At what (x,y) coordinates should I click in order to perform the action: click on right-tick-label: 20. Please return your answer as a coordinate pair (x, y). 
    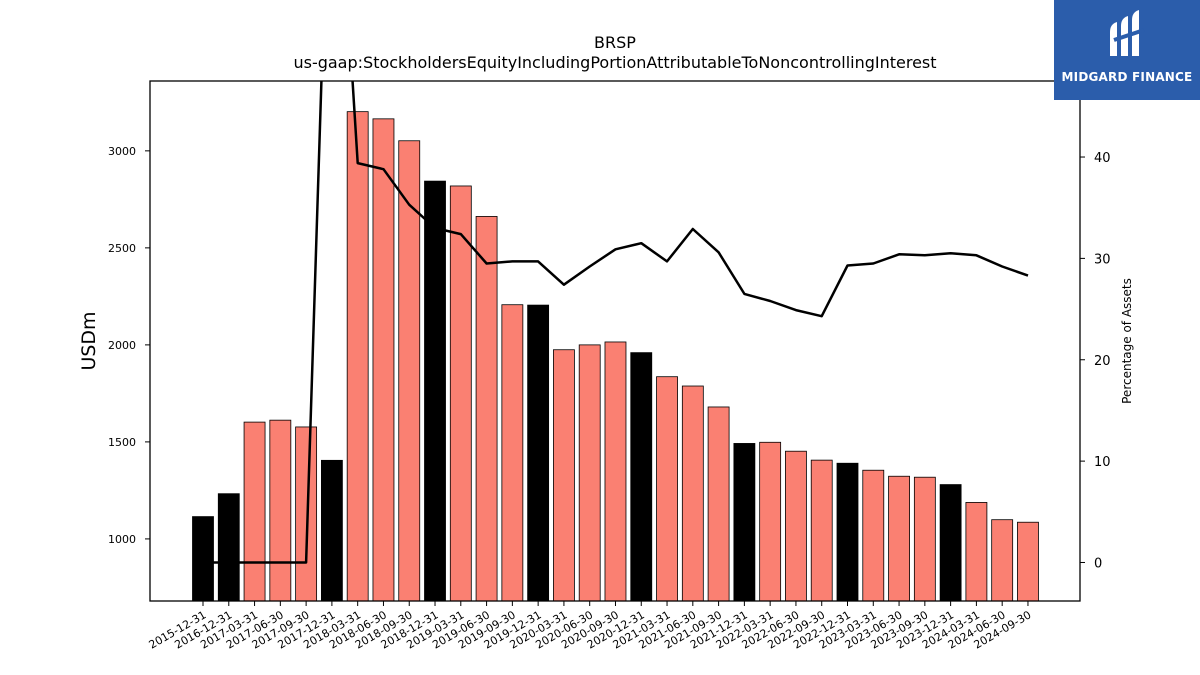
    Looking at the image, I should click on (1102, 361).